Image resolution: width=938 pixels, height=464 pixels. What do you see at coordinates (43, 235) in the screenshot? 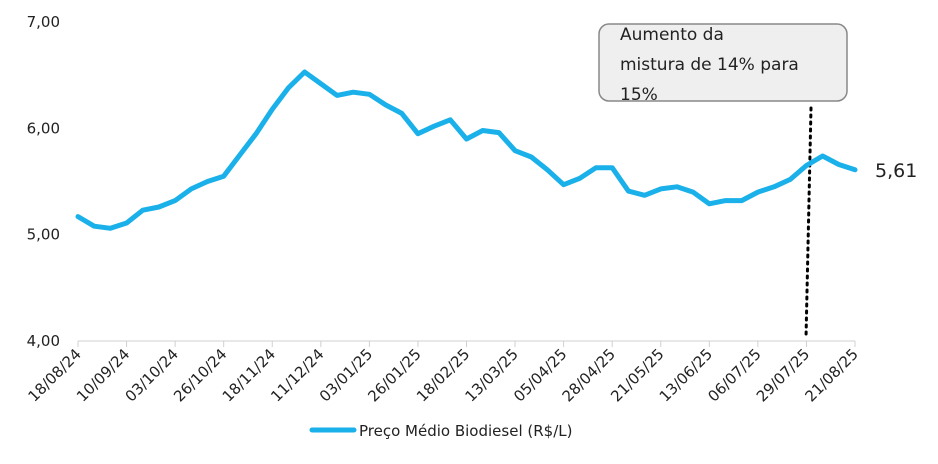
I see `y-tick-label: 5,00` at bounding box center [43, 235].